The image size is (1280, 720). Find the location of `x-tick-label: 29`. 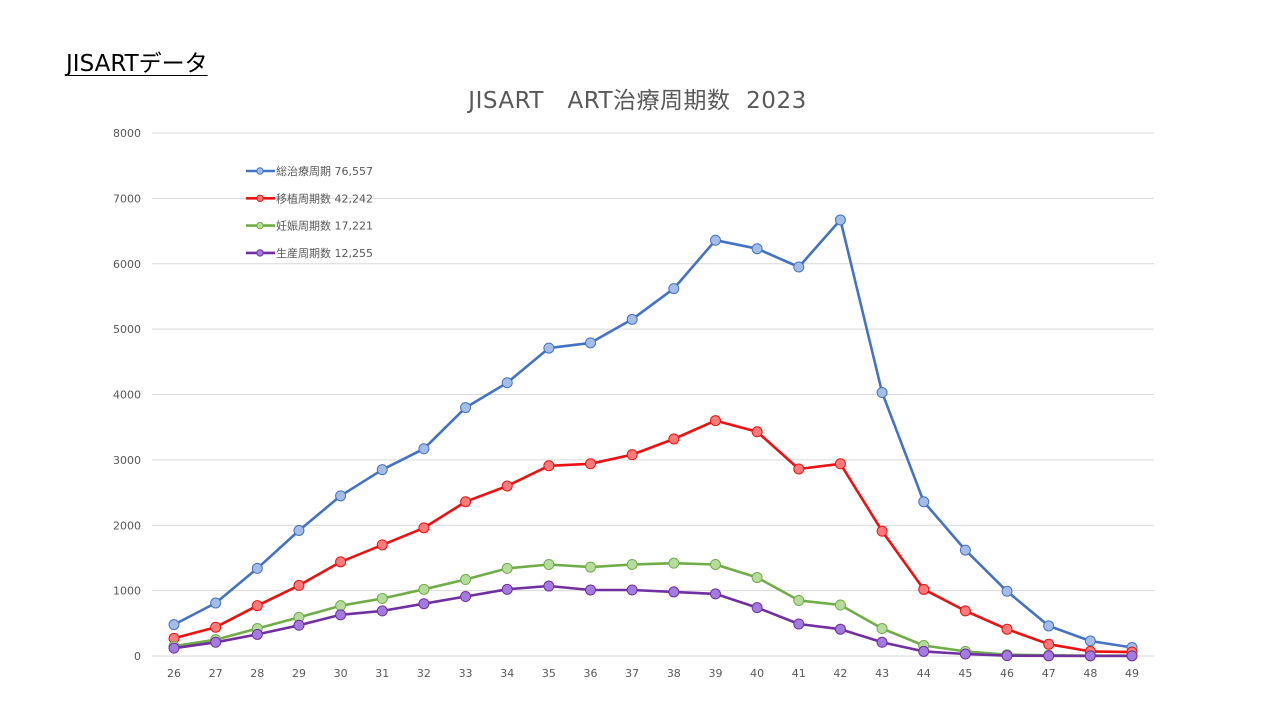

x-tick-label: 29 is located at coordinates (299, 673).